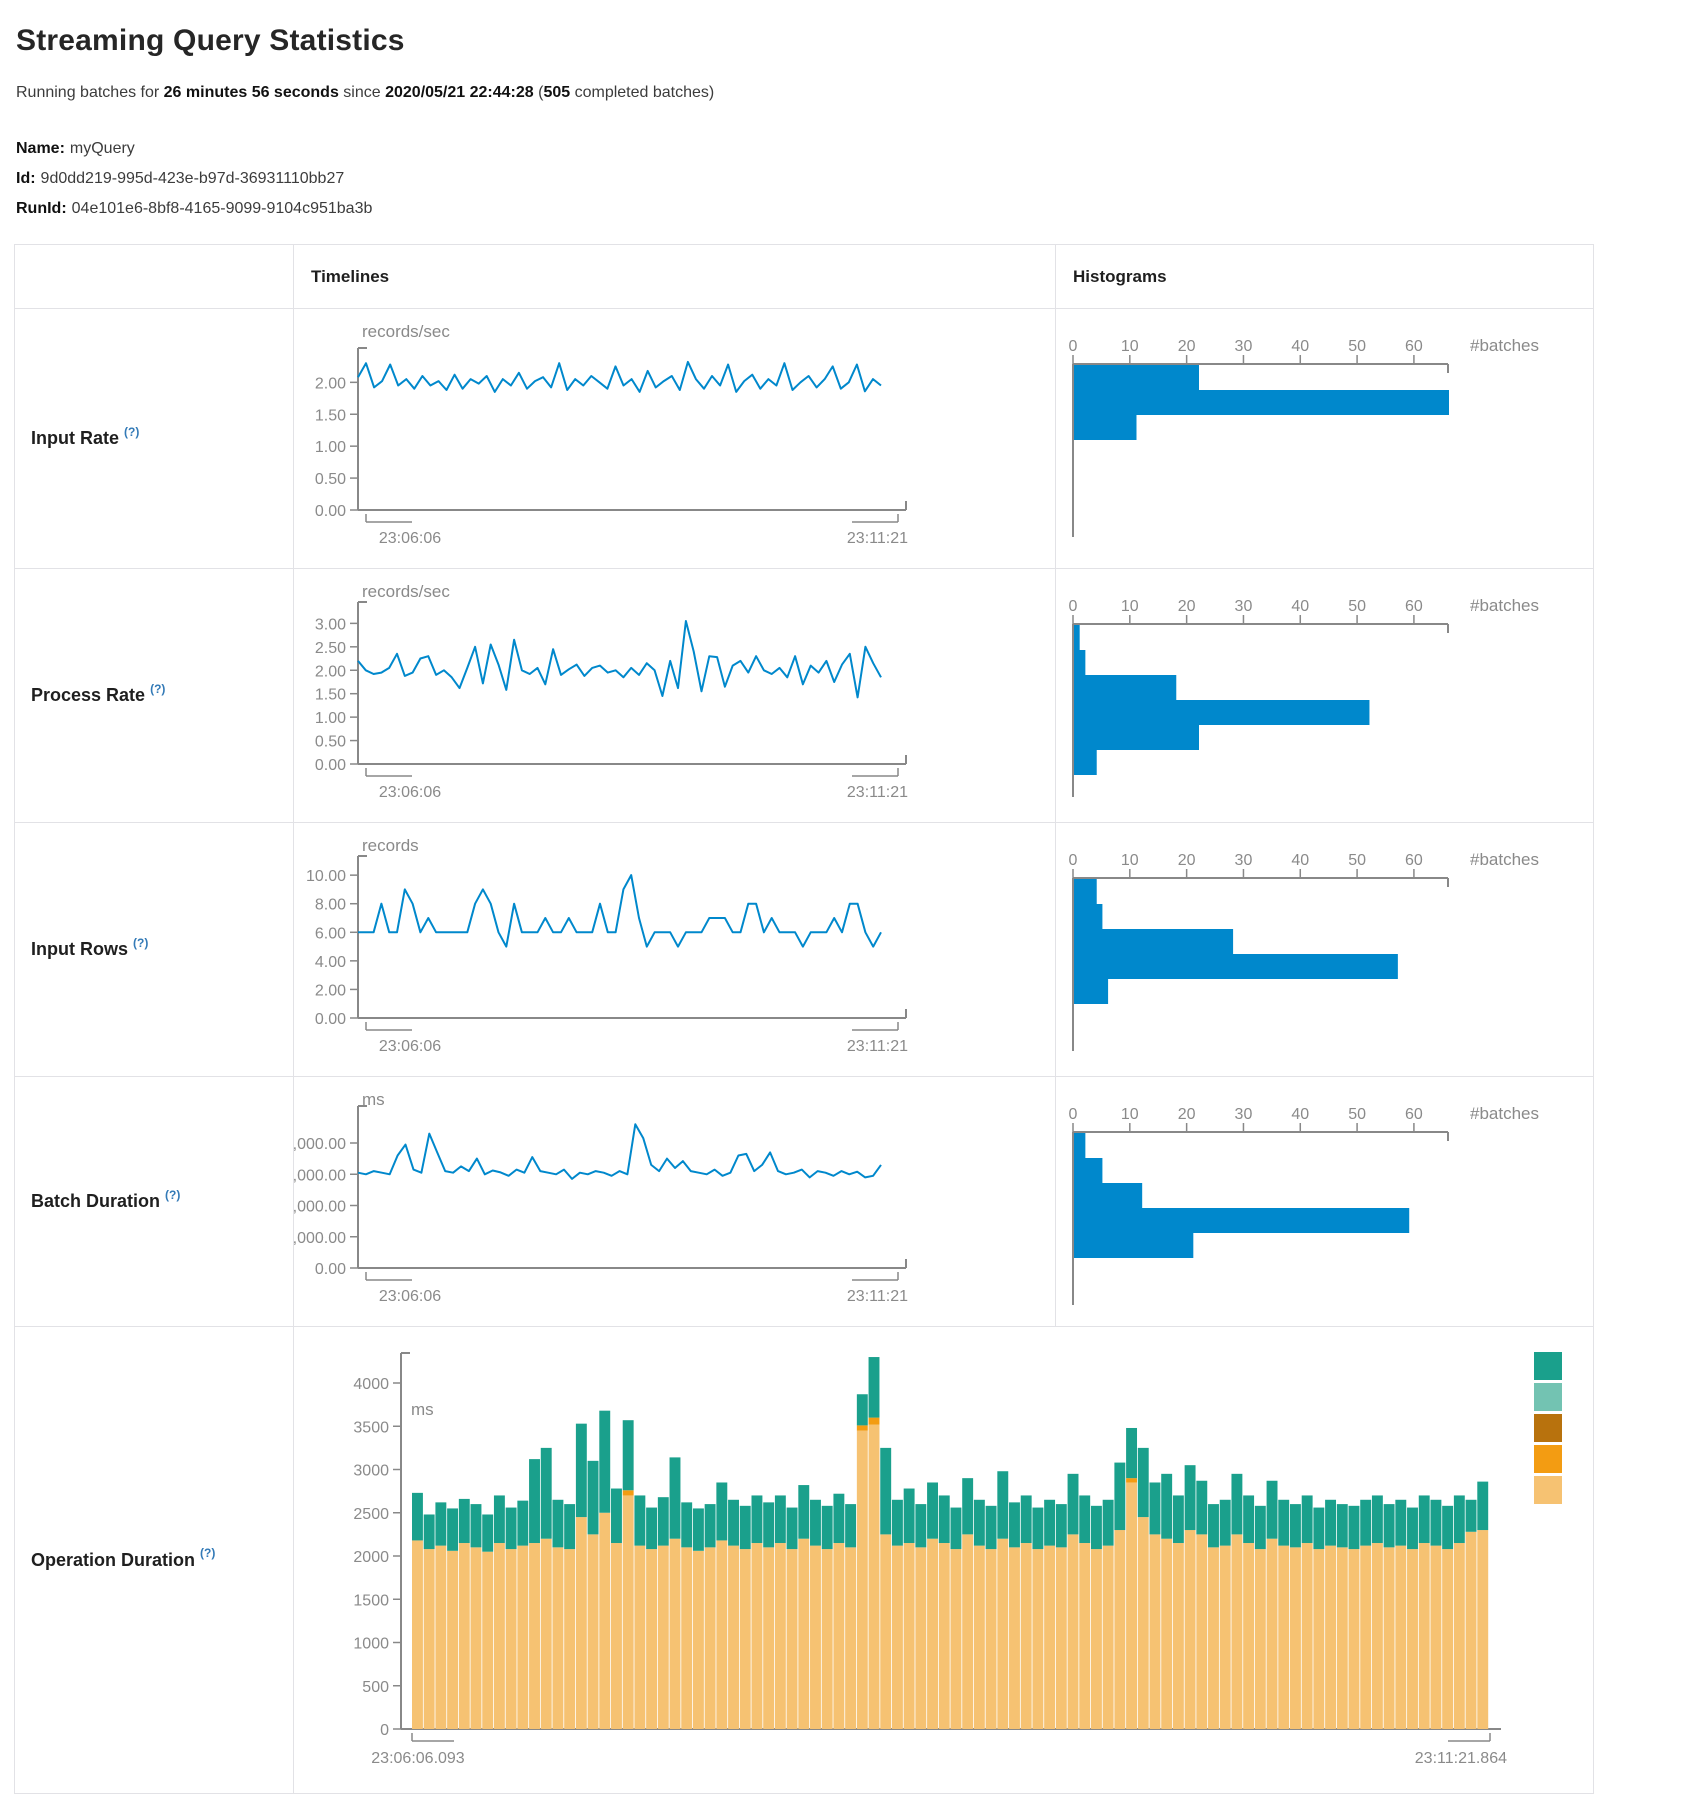 The image size is (1693, 1820). What do you see at coordinates (854, 179) in the screenshot?
I see `query-id-row: Id: 9d0dd219-995d-423e-b97d-36931110bb27` at bounding box center [854, 179].